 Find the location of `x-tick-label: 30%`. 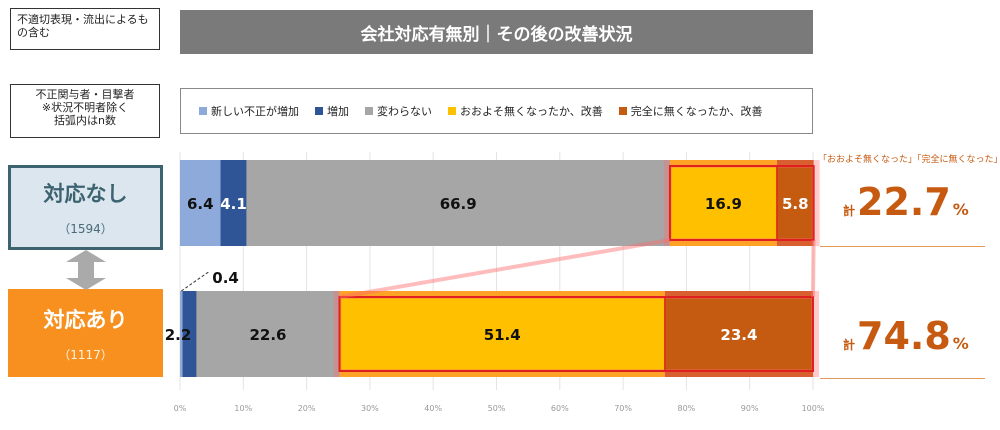

x-tick-label: 30% is located at coordinates (370, 408).